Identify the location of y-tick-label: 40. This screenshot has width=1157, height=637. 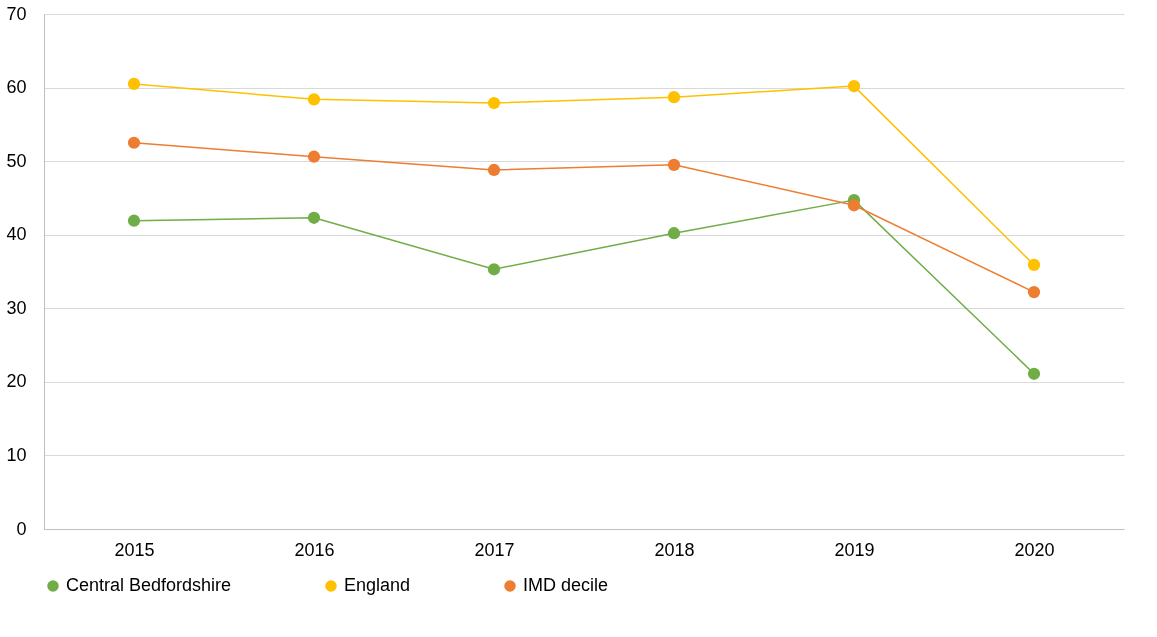
(16, 234).